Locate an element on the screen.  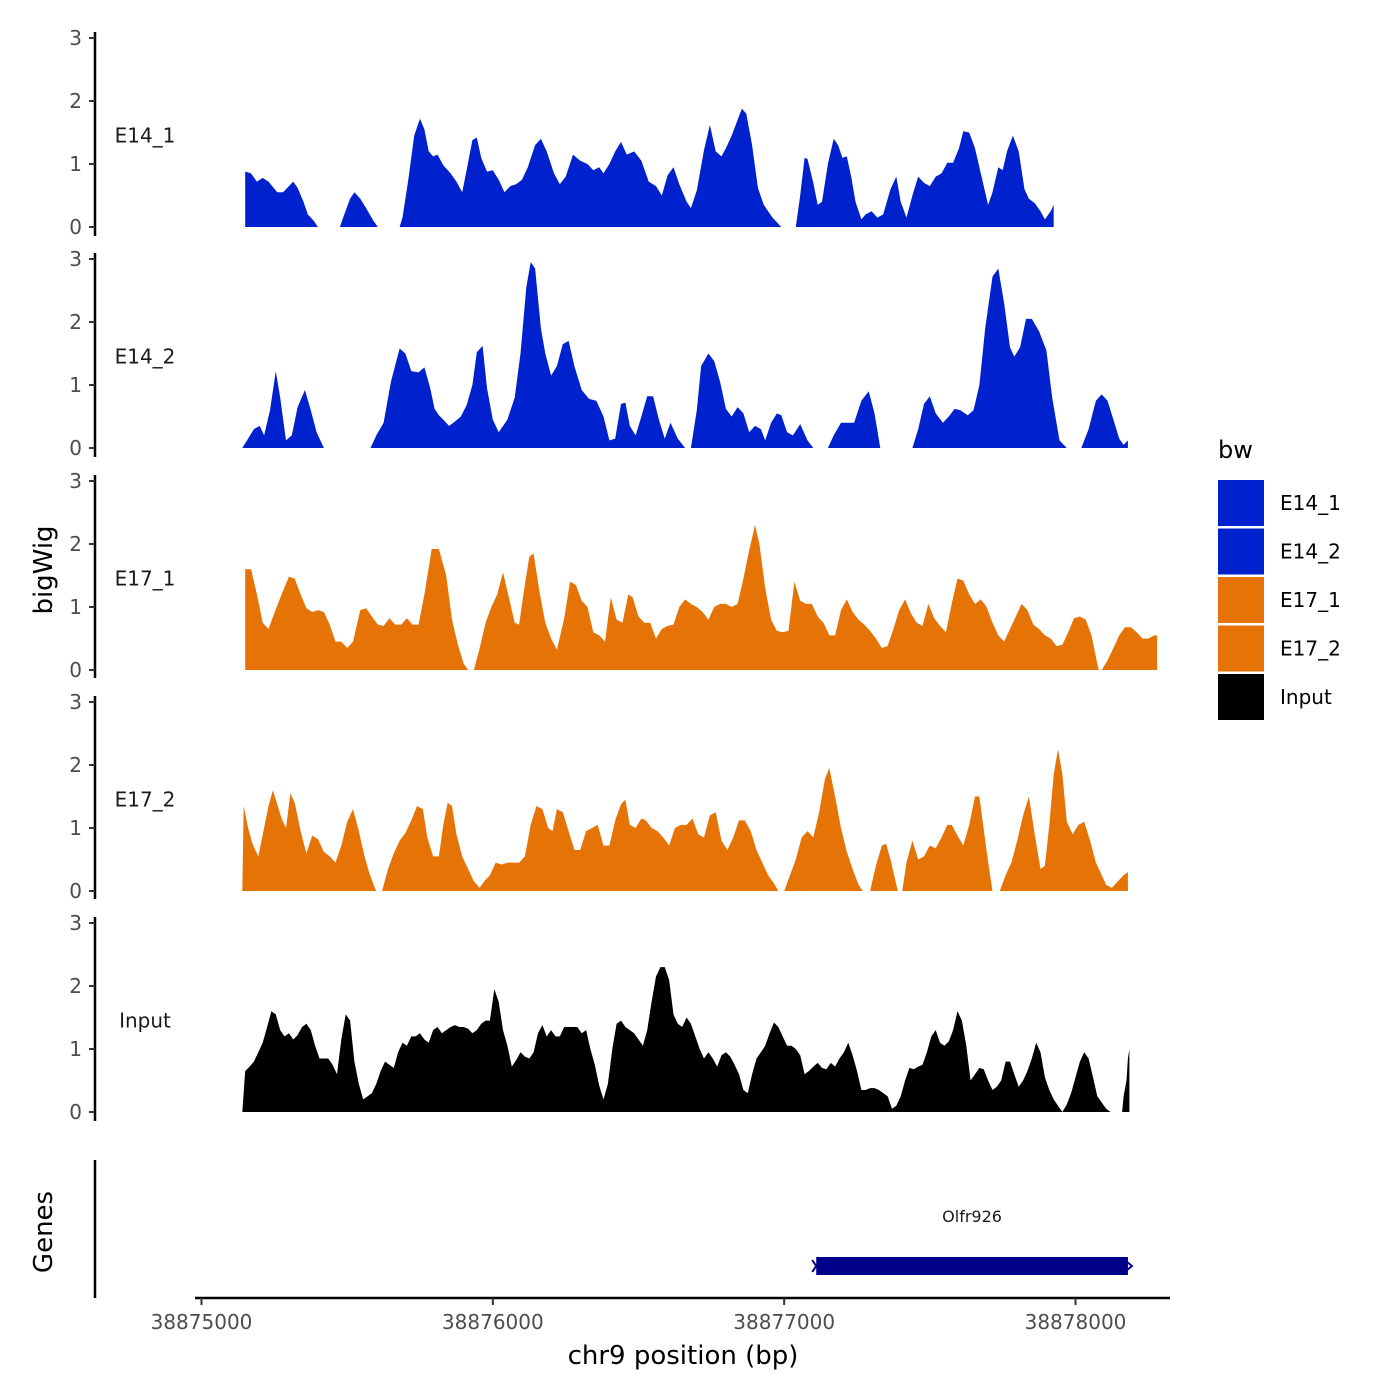
track-e14-1: 0 1 2 3 E14_1 is located at coordinates (561, 132).